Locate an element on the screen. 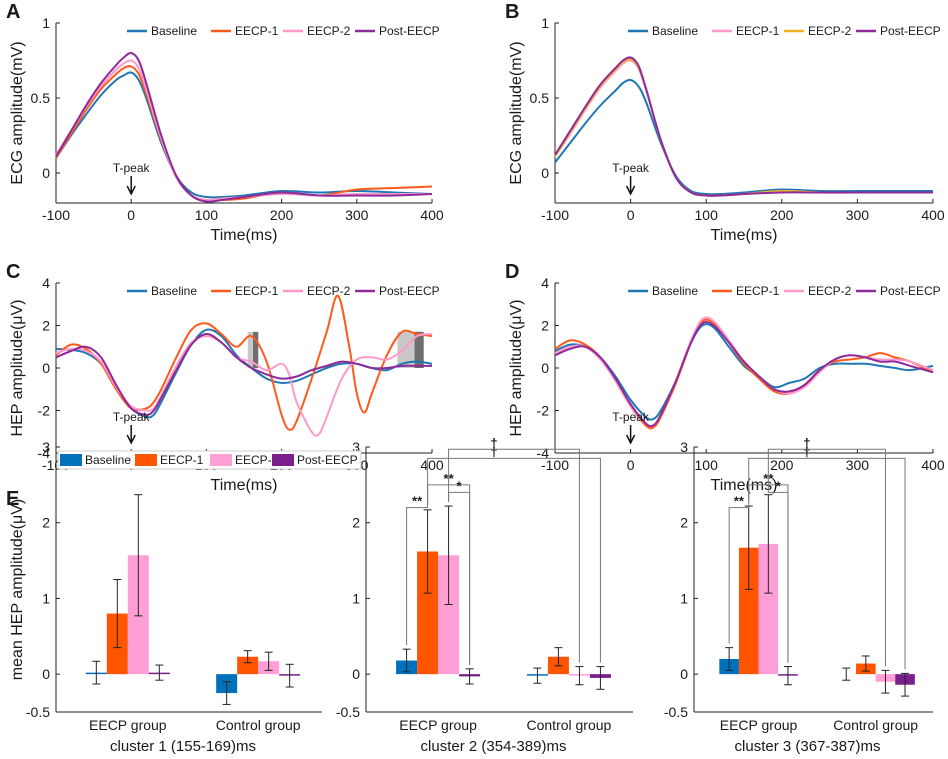 Image resolution: width=948 pixels, height=759 pixels. x-tick-label: -100 is located at coordinates (56, 215).